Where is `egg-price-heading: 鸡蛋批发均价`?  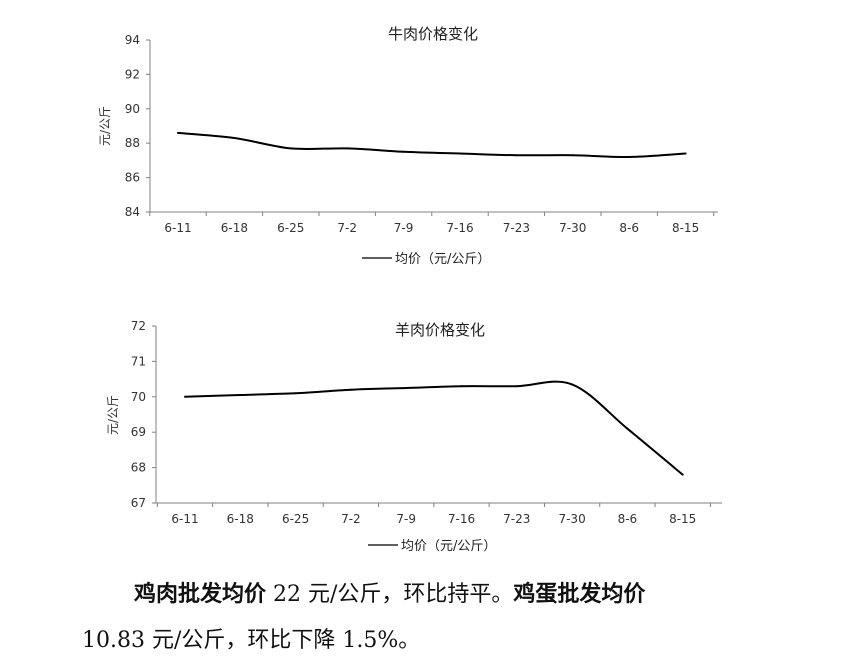
egg-price-heading: 鸡蛋批发均价 is located at coordinates (579, 594).